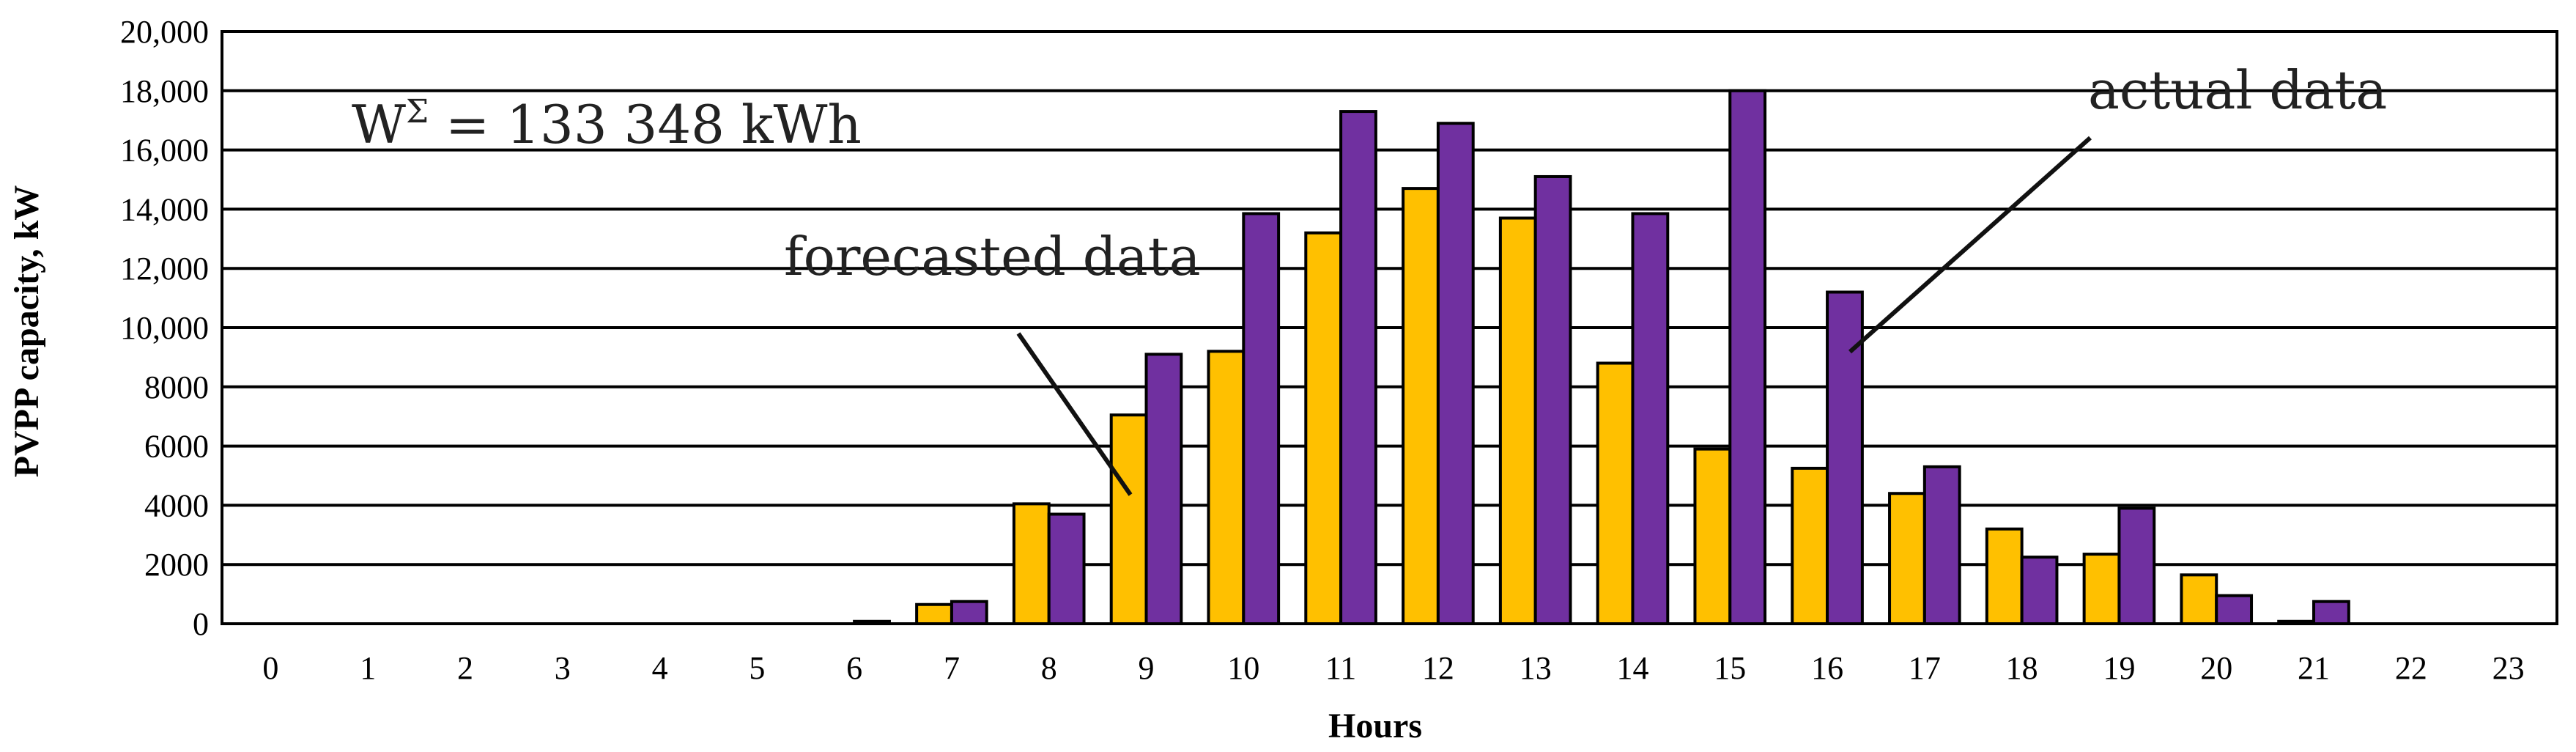 The height and width of the screenshot is (752, 2576). I want to click on total-energy-symbol: W, so click(379, 124).